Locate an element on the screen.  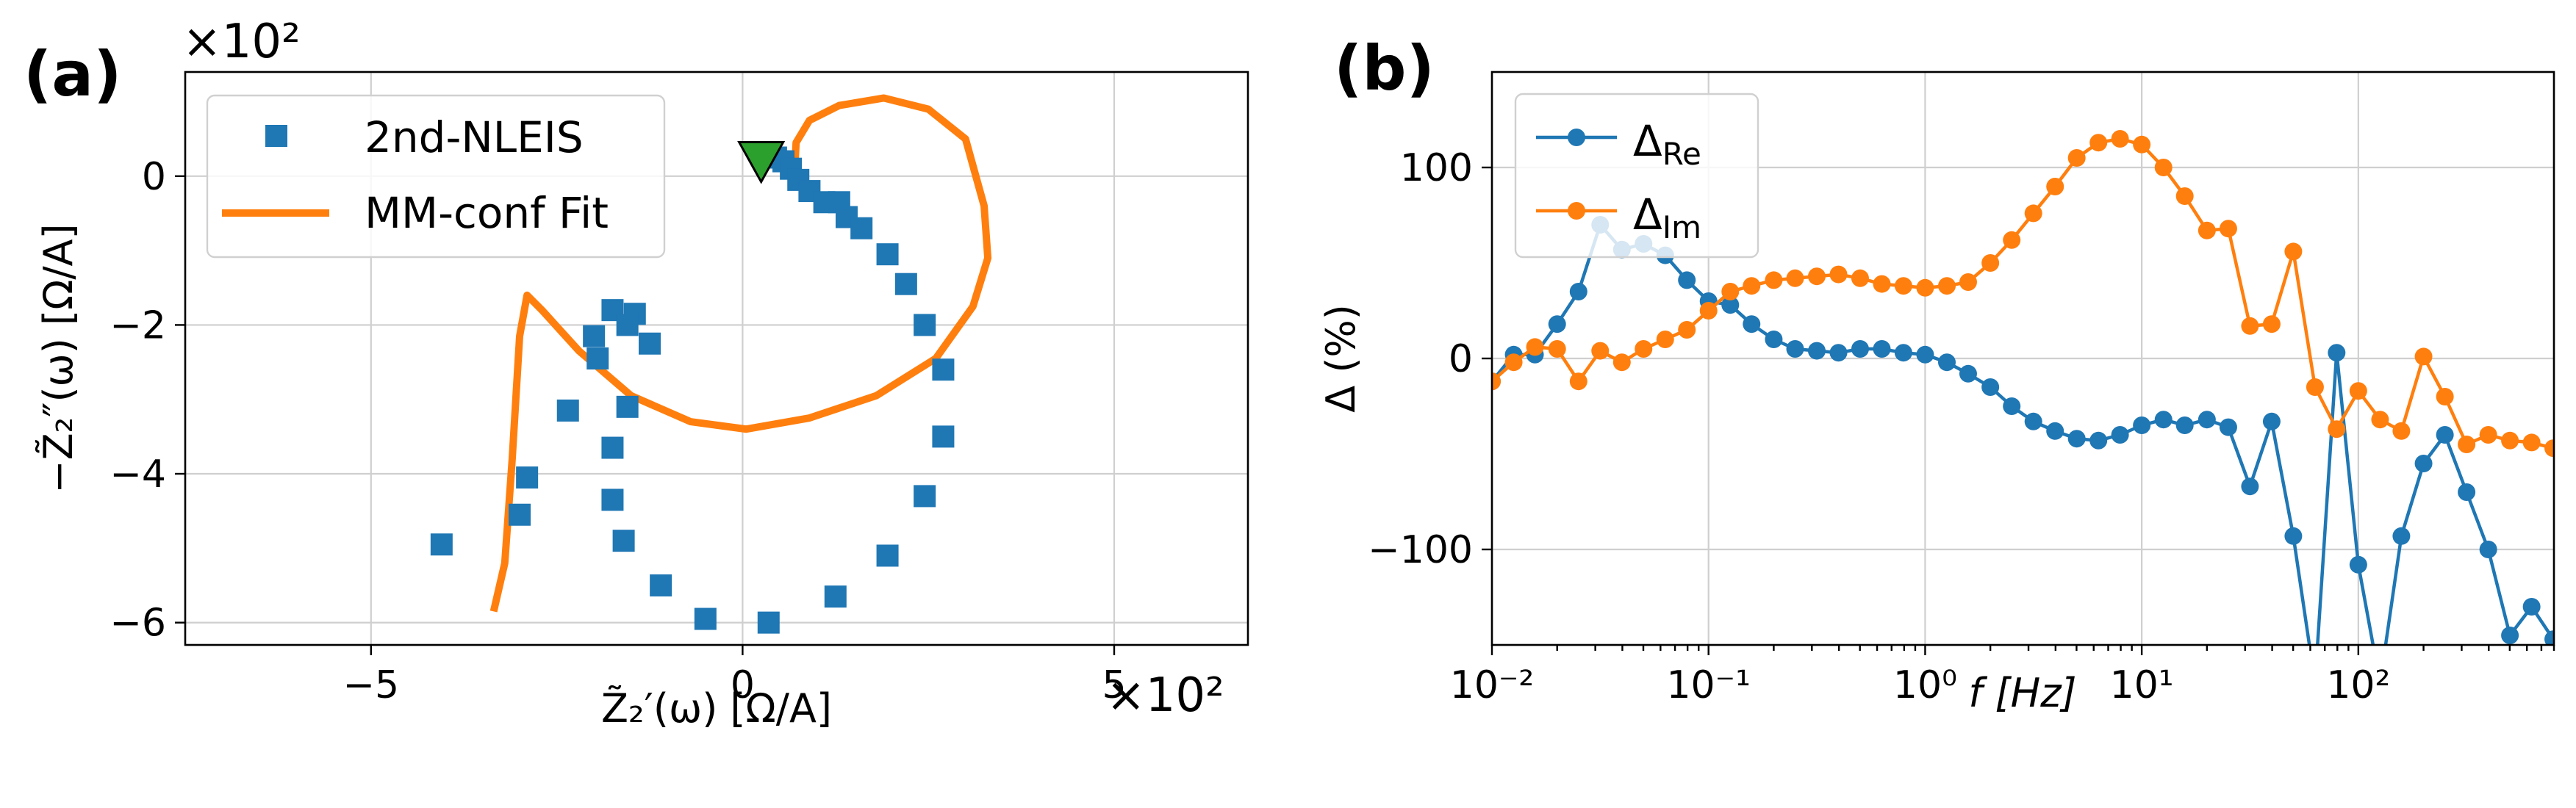
legend-im-marker-icon is located at coordinates (1576, 211).